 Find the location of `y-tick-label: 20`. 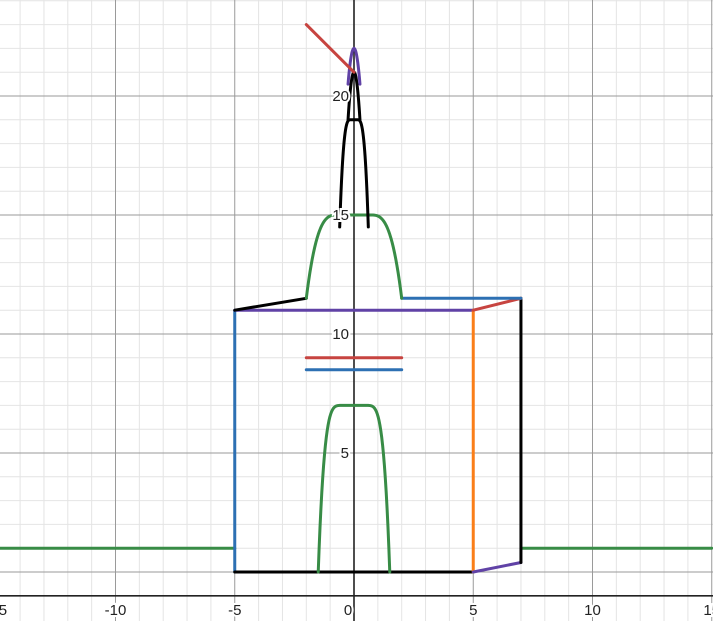

y-tick-label: 20 is located at coordinates (340, 96).